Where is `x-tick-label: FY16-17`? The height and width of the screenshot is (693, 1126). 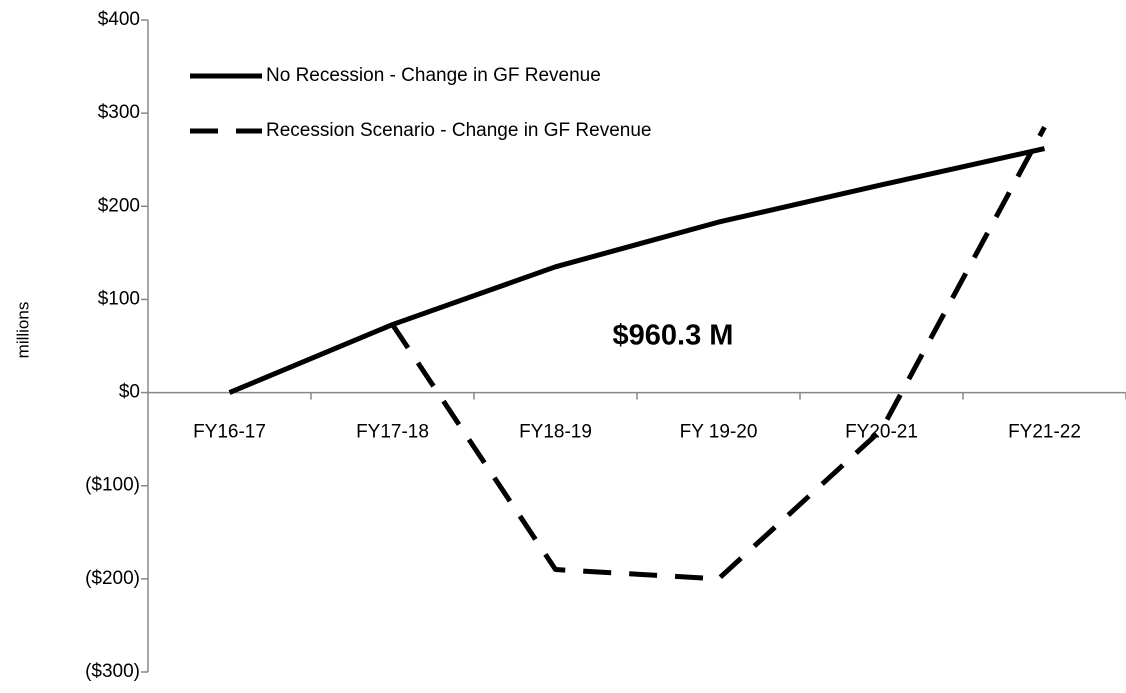 x-tick-label: FY16-17 is located at coordinates (229, 432).